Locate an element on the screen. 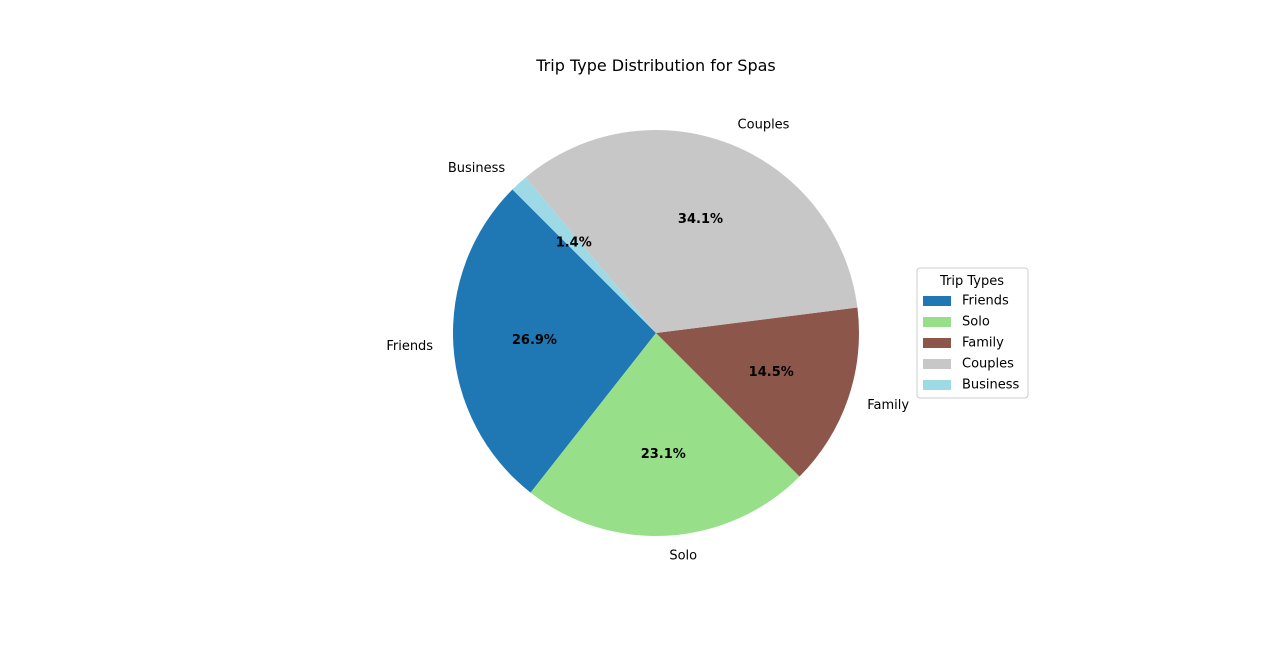  legend-title: Trip Types is located at coordinates (971, 281).